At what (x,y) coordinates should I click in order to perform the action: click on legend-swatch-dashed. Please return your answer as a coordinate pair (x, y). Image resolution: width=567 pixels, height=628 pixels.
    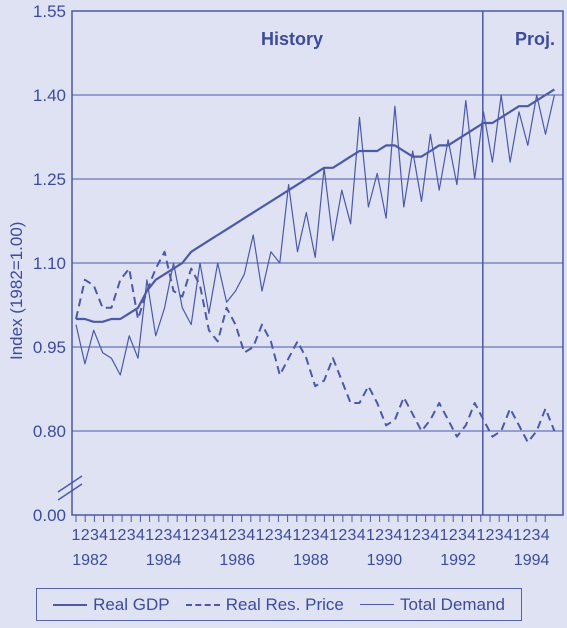
    Looking at the image, I should click on (202, 604).